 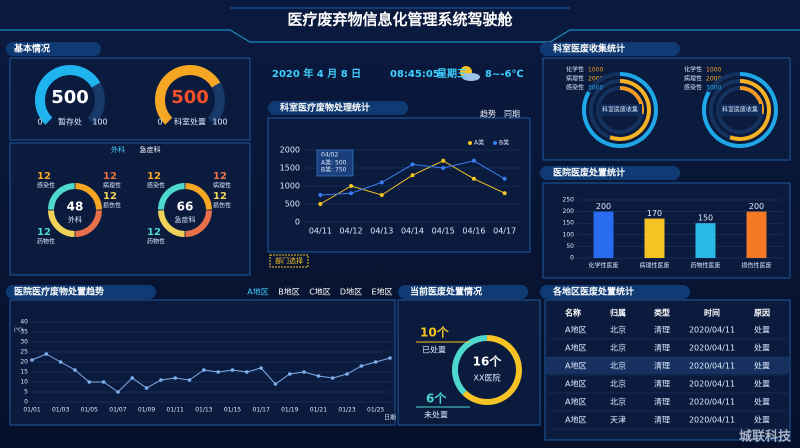 I want to click on donut-item-name: 感染性, so click(x=156, y=186).